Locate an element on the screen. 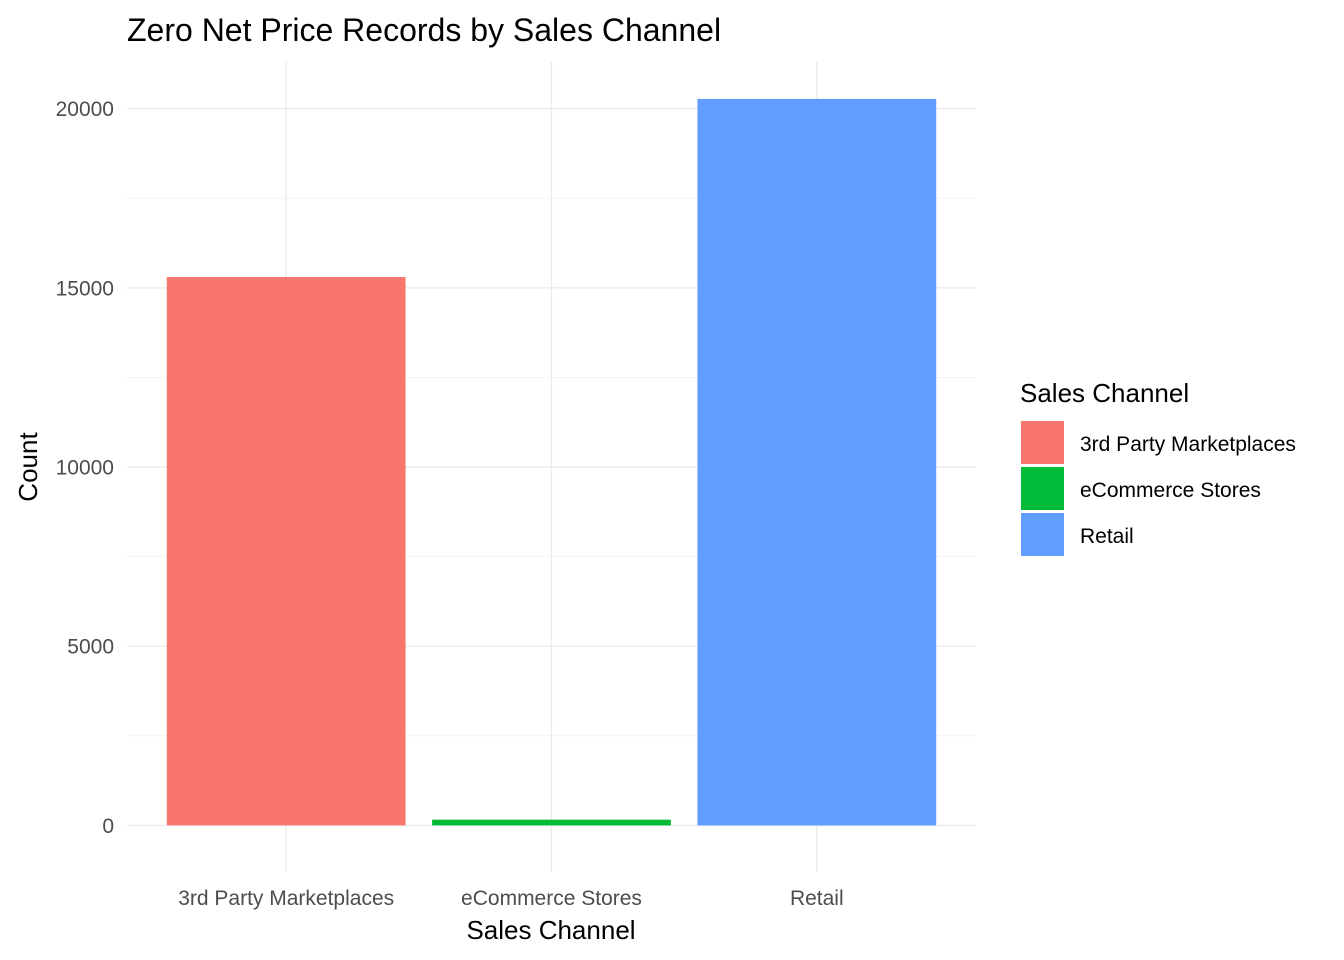 Image resolution: width=1344 pixels, height=960 pixels. y-tick-label: 10000 is located at coordinates (85, 468).